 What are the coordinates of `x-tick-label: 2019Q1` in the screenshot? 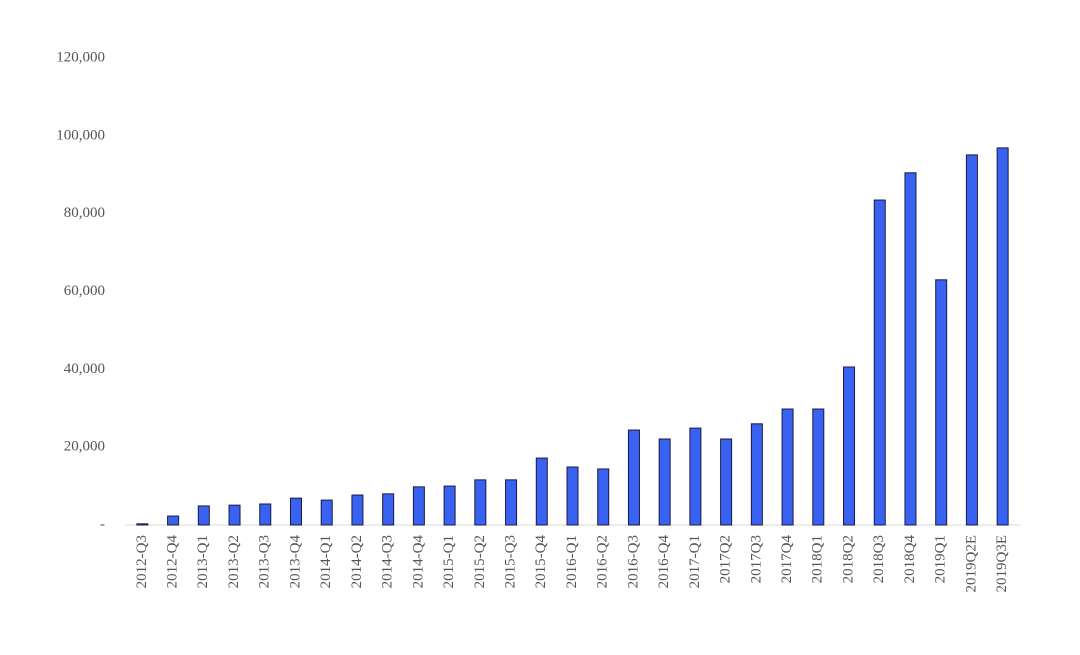 It's located at (941, 559).